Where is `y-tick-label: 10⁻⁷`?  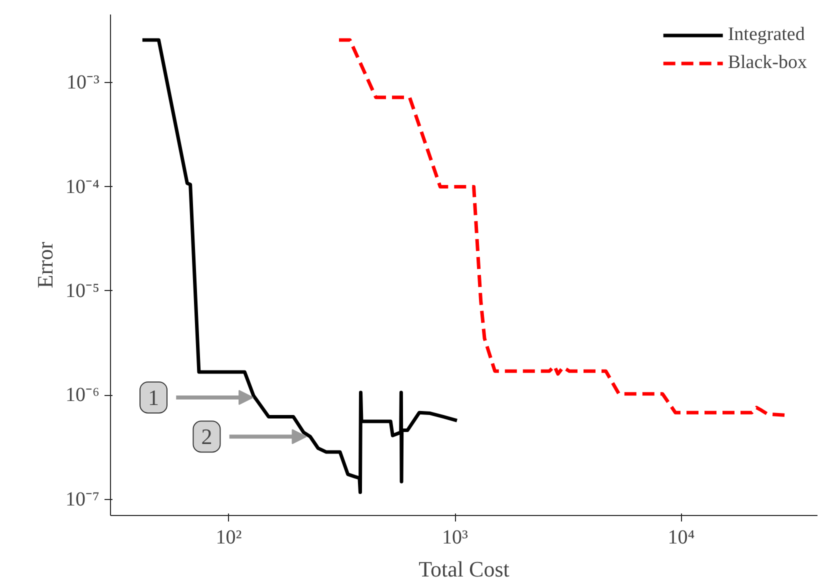
y-tick-label: 10⁻⁷ is located at coordinates (83, 499).